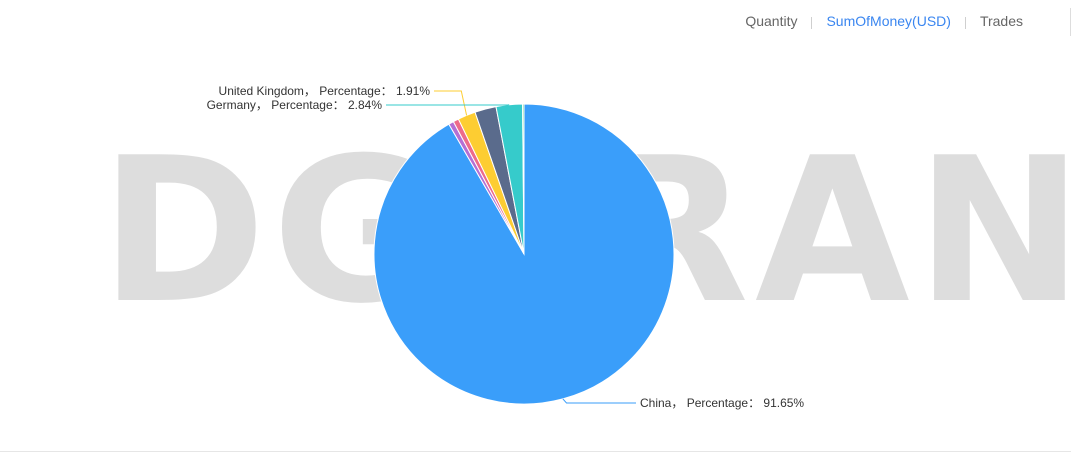 Image resolution: width=1071 pixels, height=454 pixels. I want to click on bottom-divider, so click(535, 451).